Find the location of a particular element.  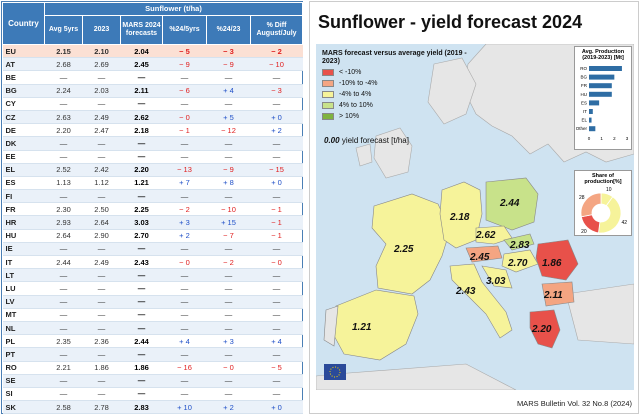

table-row: RO 2.21 1.86 1.86− 16− 0− 5 is located at coordinates (152, 368).